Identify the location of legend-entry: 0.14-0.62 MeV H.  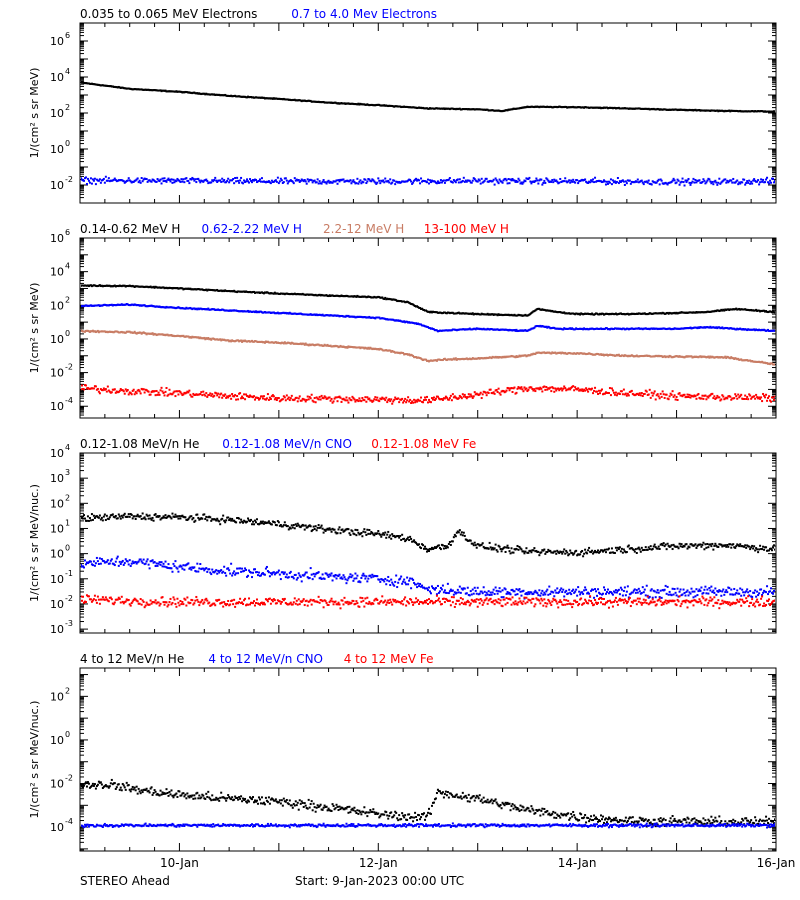
(130, 229).